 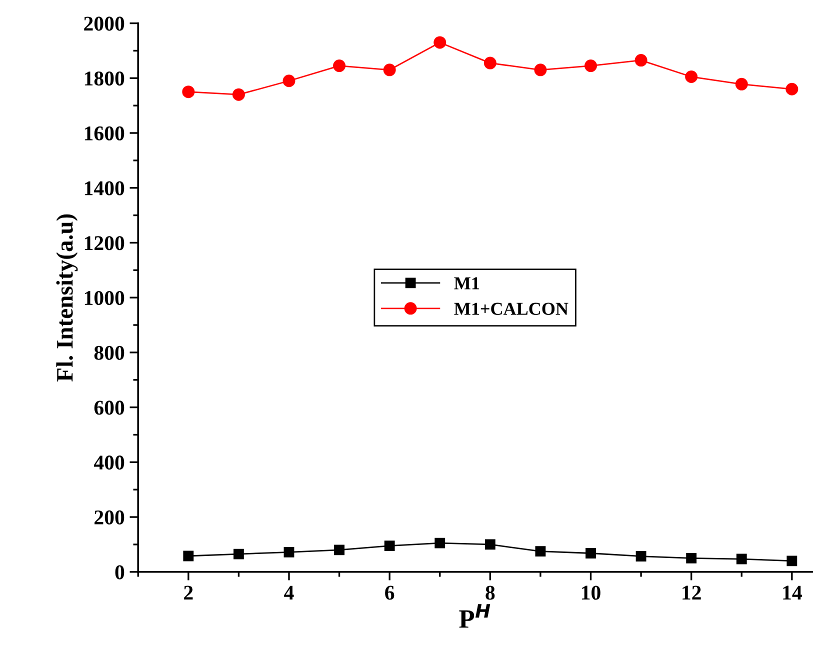 I want to click on y-tick-label: 1600, so click(x=104, y=133).